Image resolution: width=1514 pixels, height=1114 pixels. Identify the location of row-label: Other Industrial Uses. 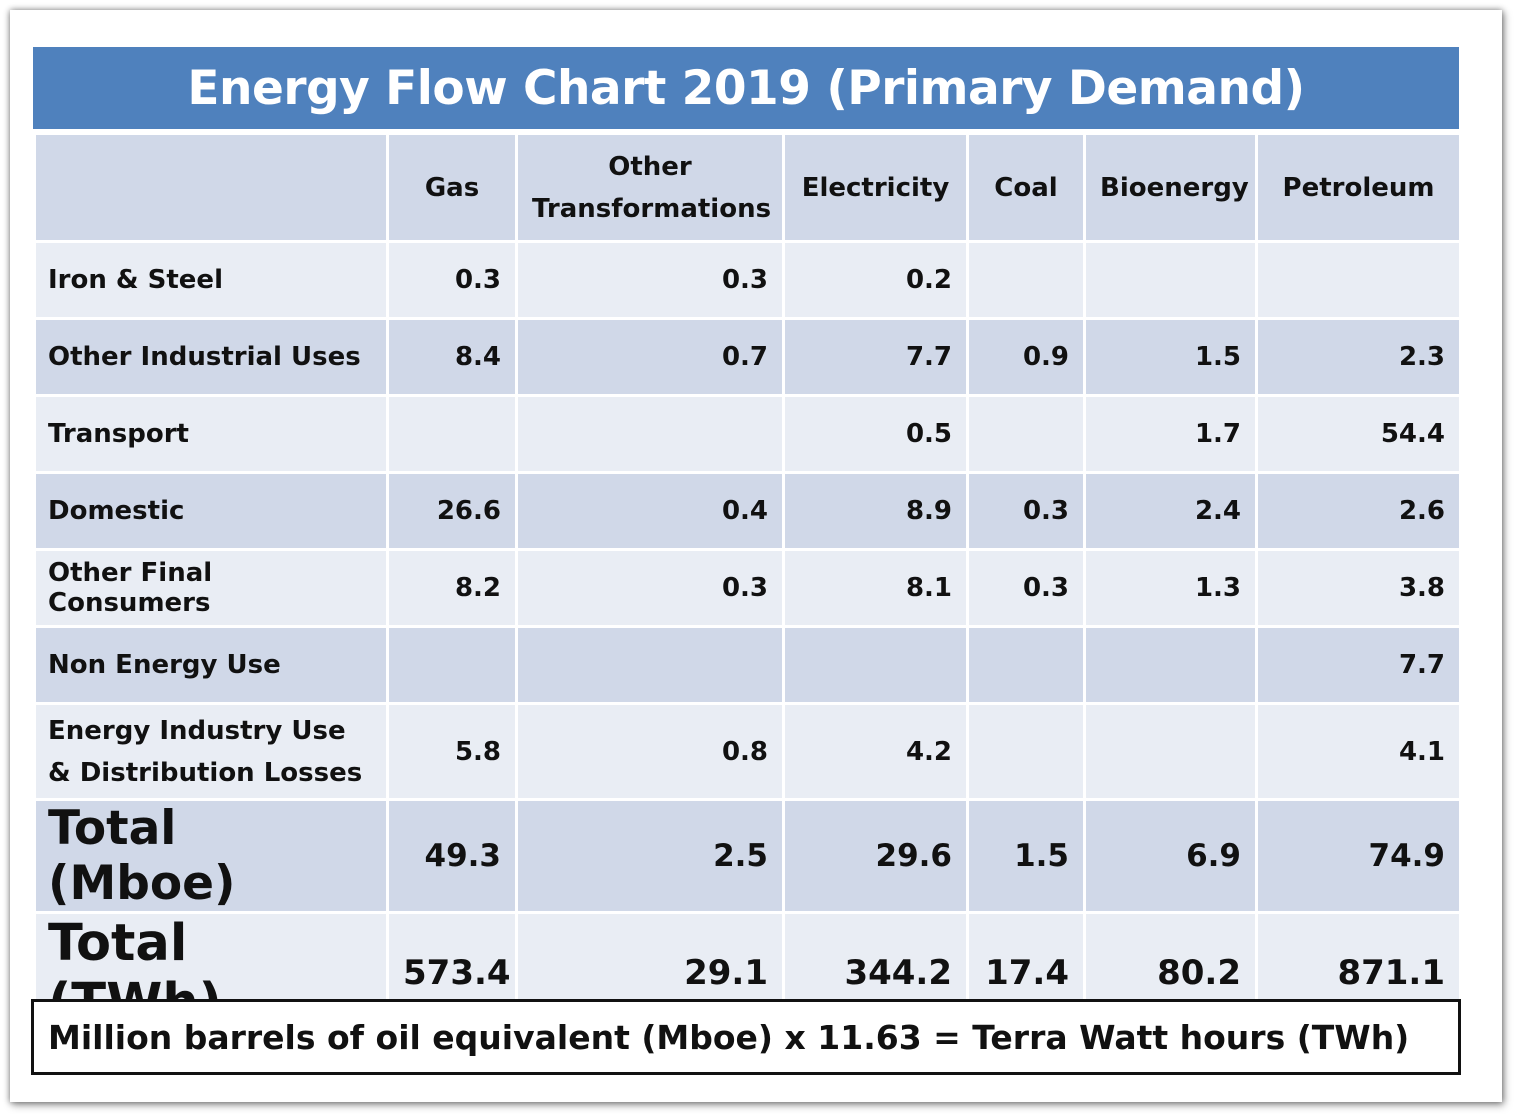
(211, 357).